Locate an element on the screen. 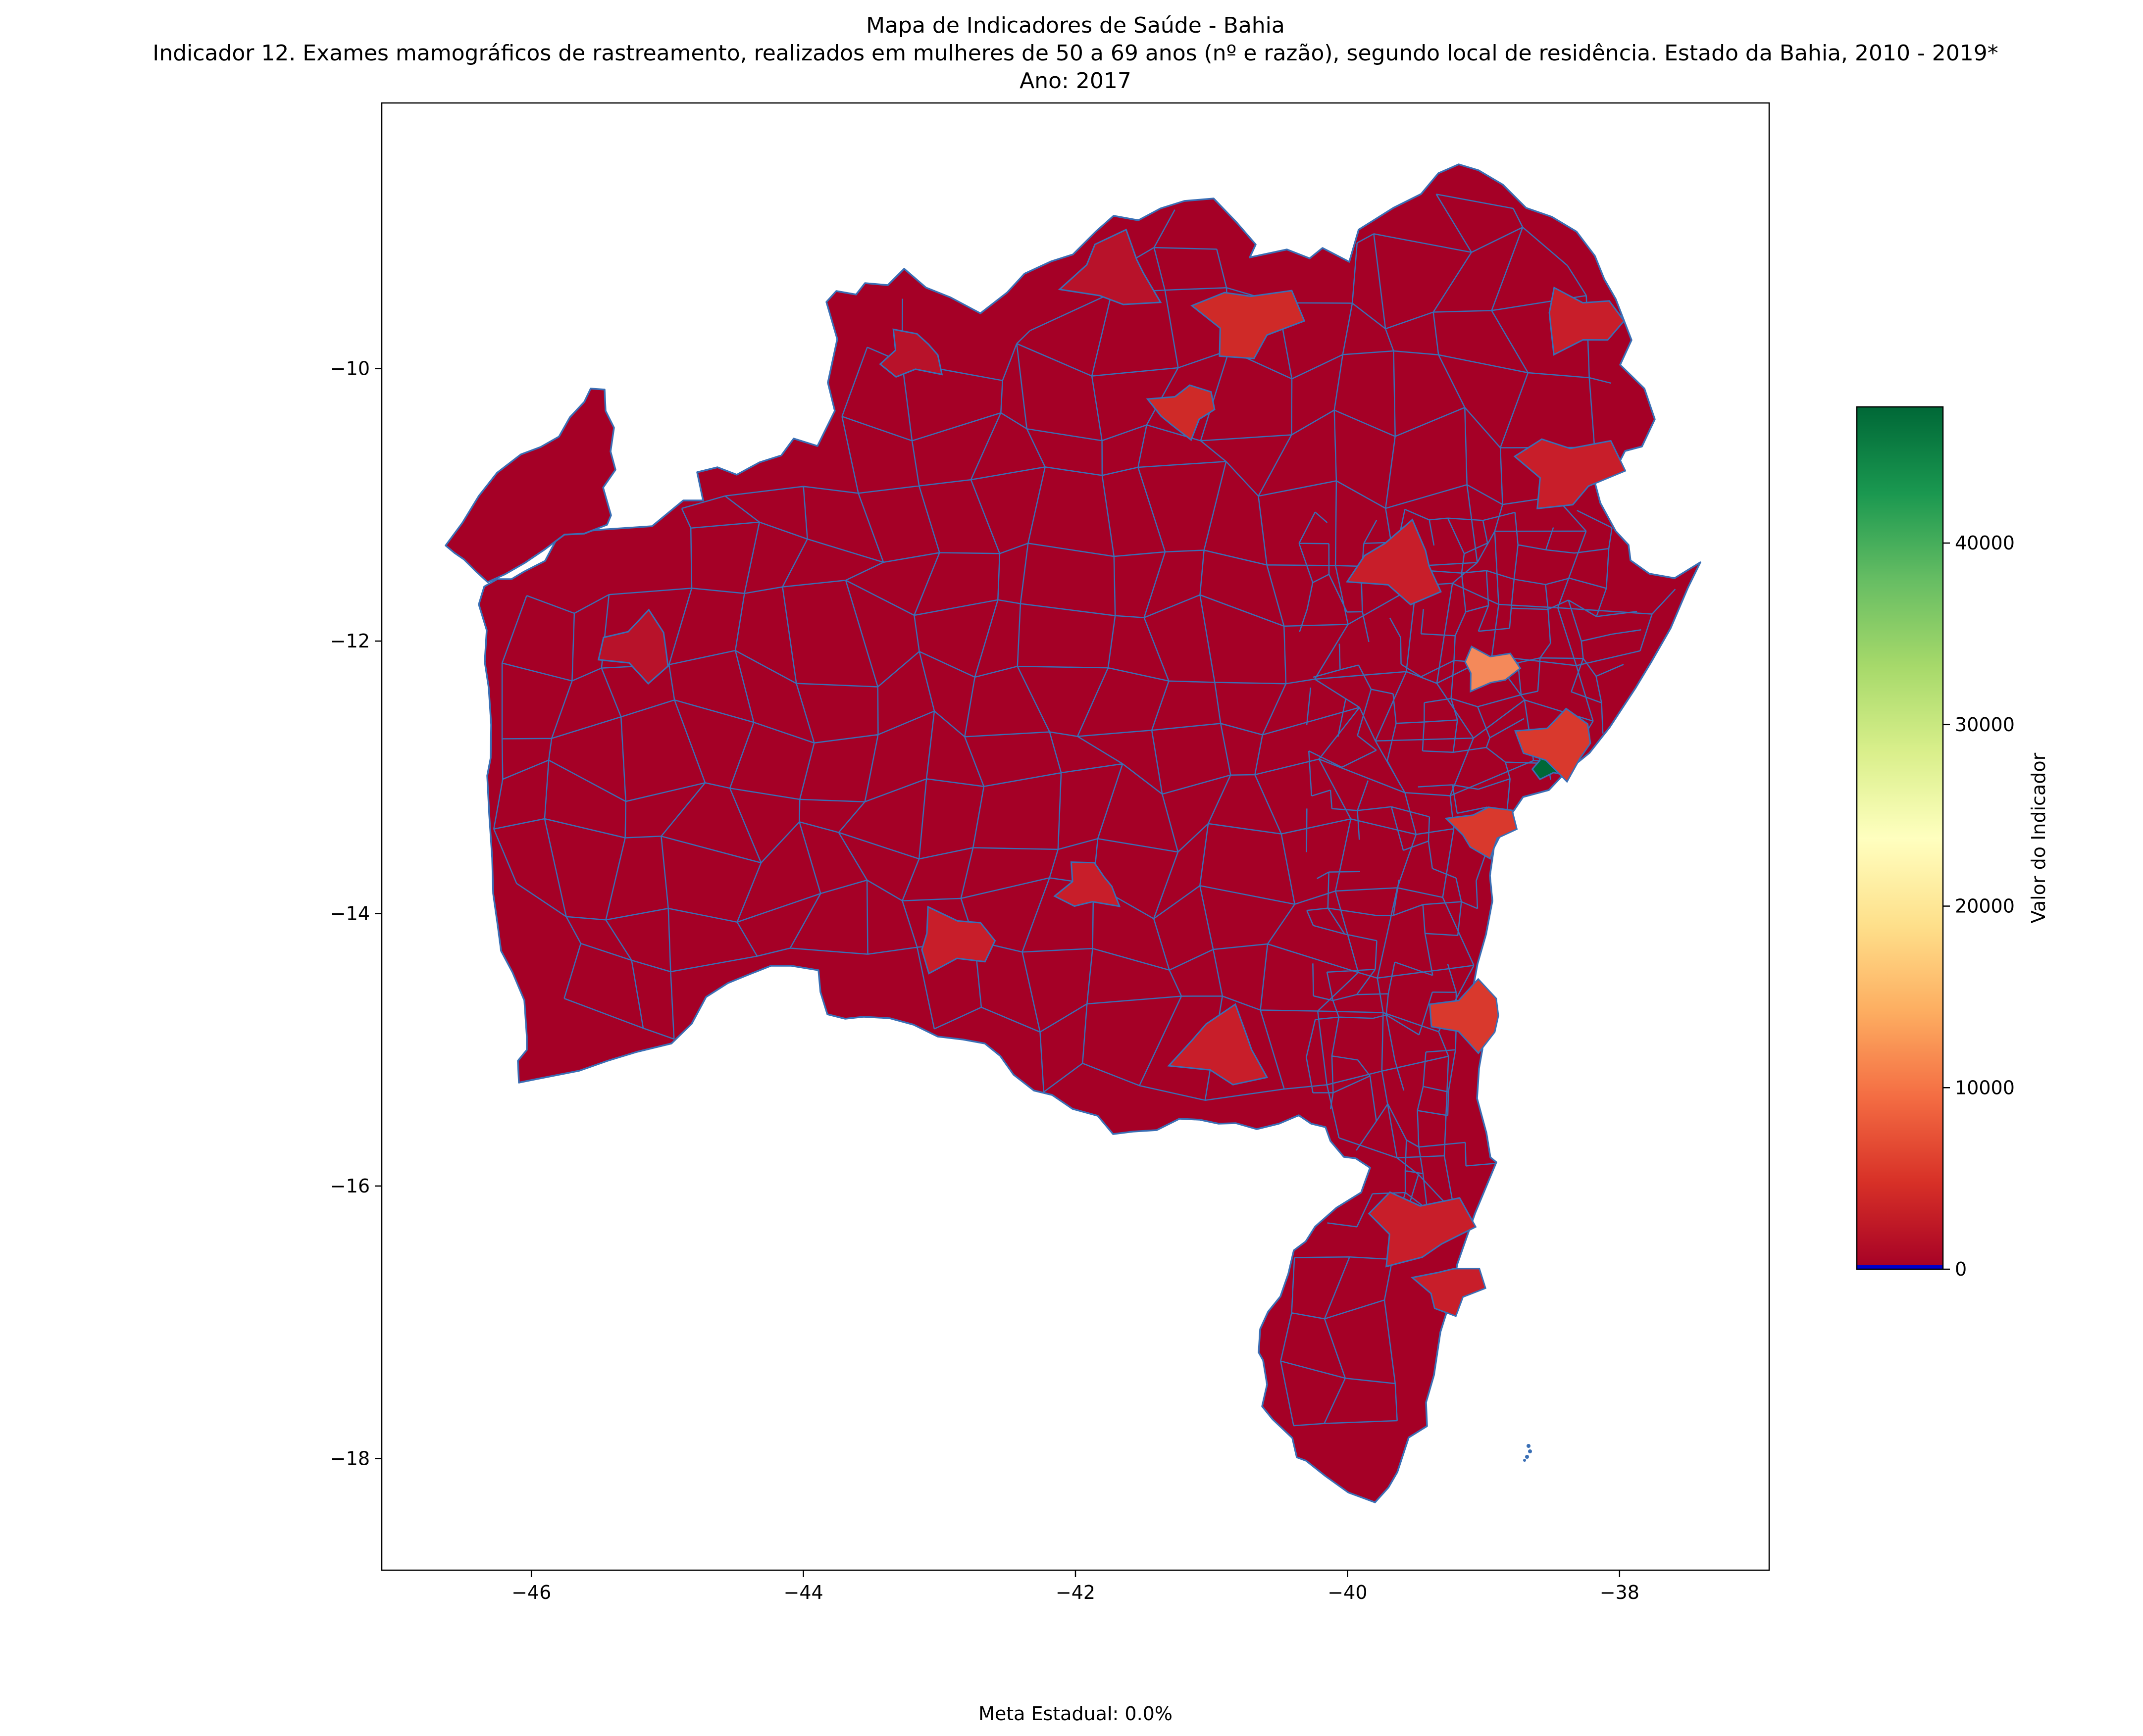 The image size is (2143, 1736). colorbar-zero-line is located at coordinates (1900, 1267).